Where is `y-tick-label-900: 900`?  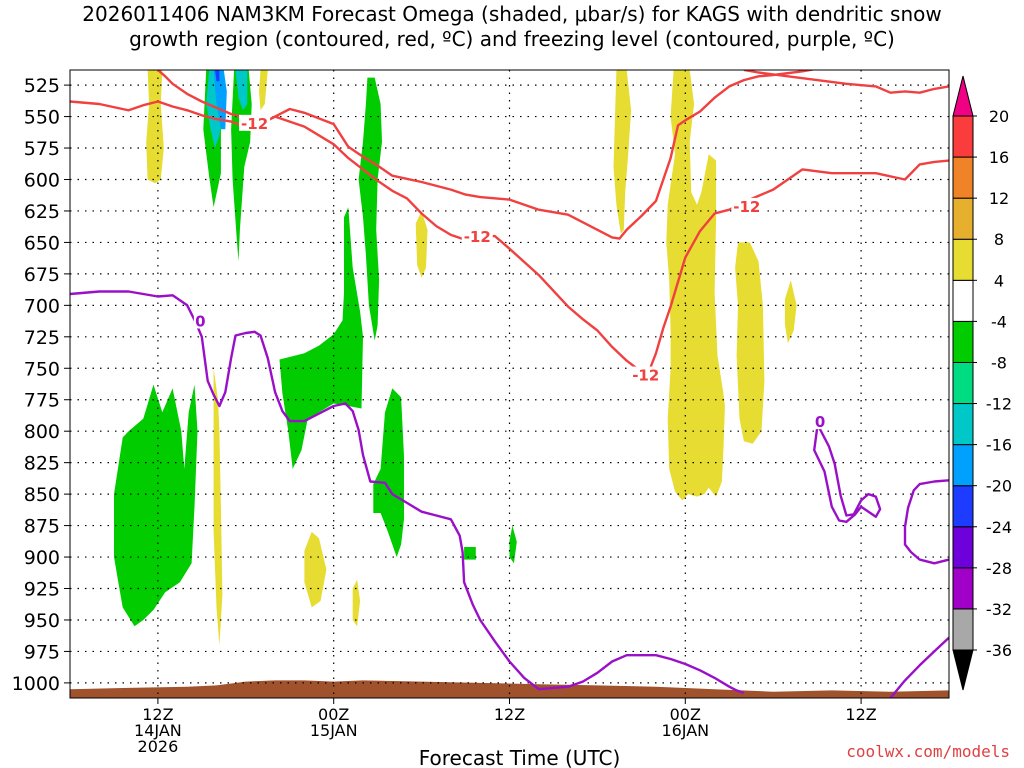 y-tick-label-900: 900 is located at coordinates (42, 558).